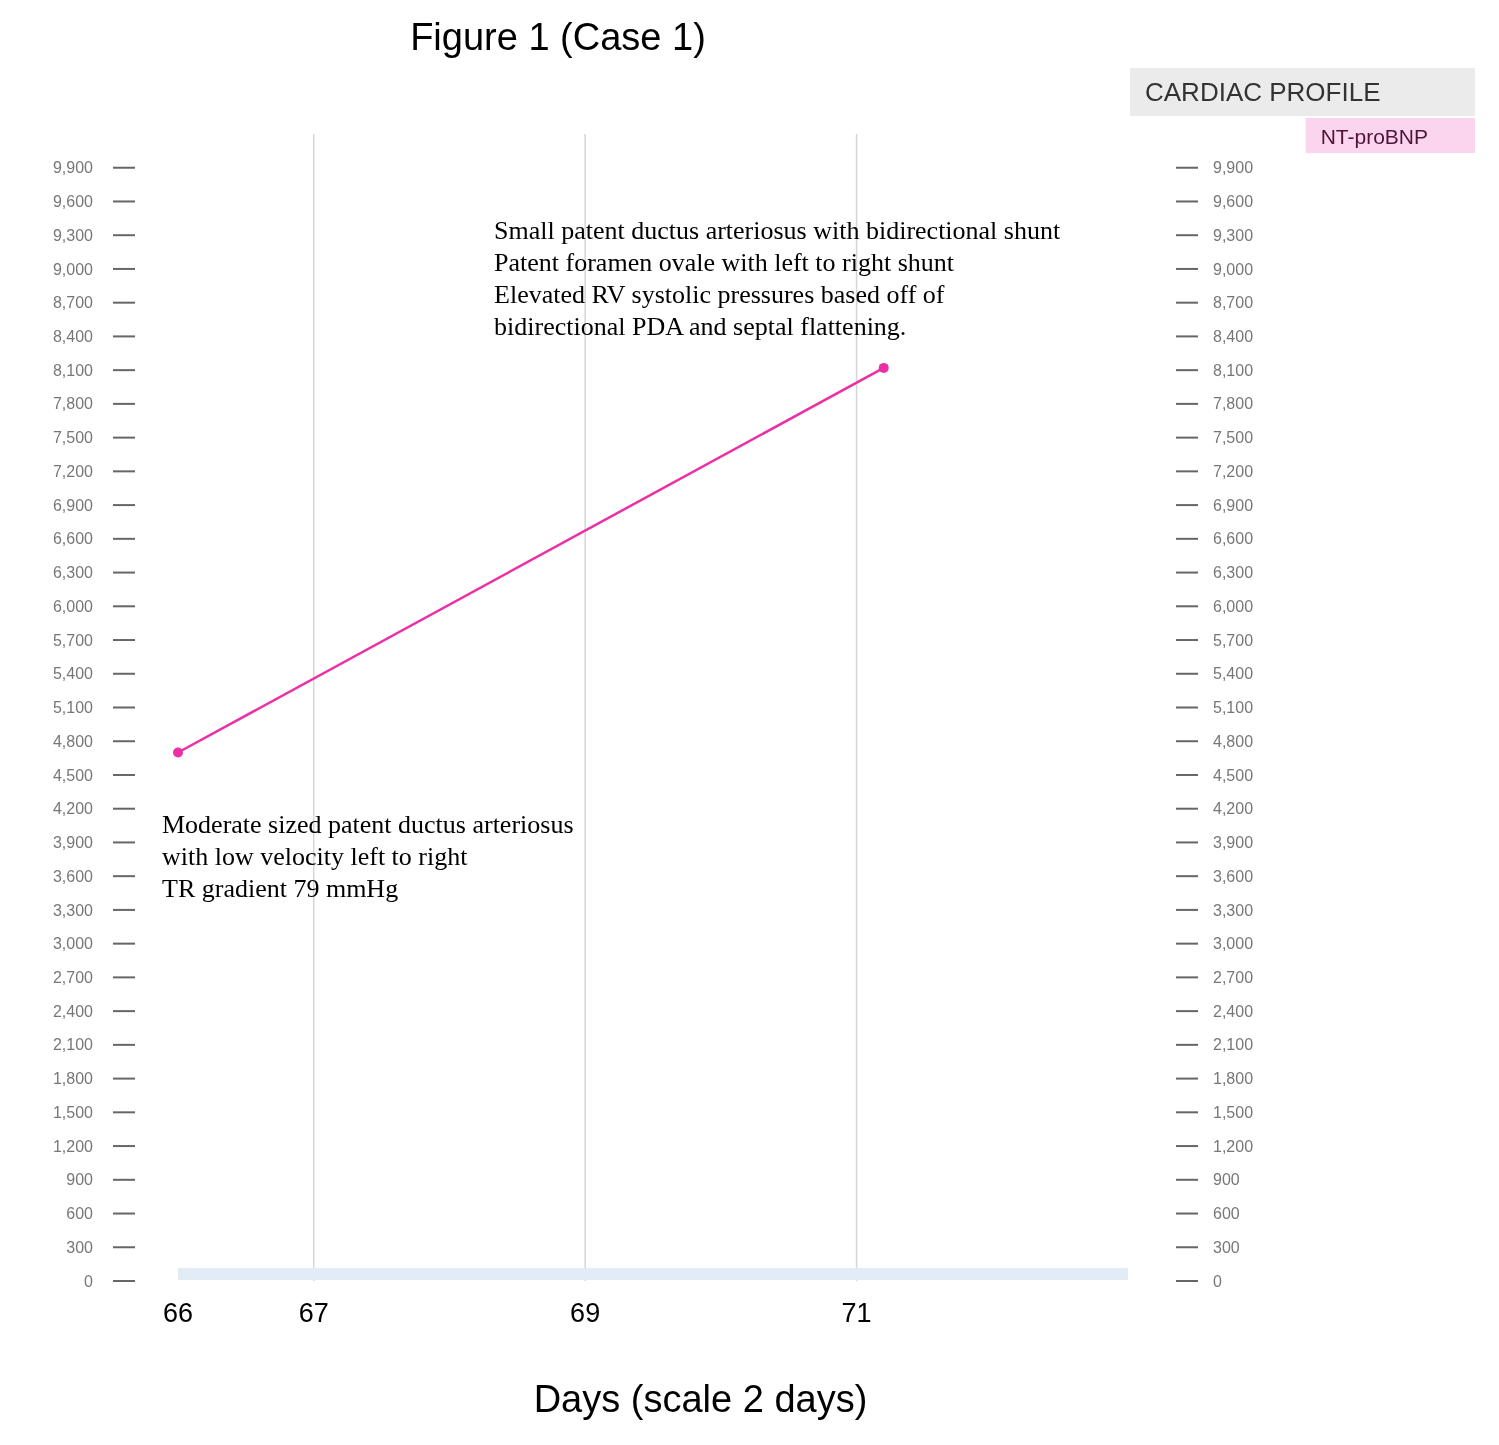 The image size is (1499, 1445). Describe the element at coordinates (1233, 1146) in the screenshot. I see `y2-tick-label: 1,200` at that location.